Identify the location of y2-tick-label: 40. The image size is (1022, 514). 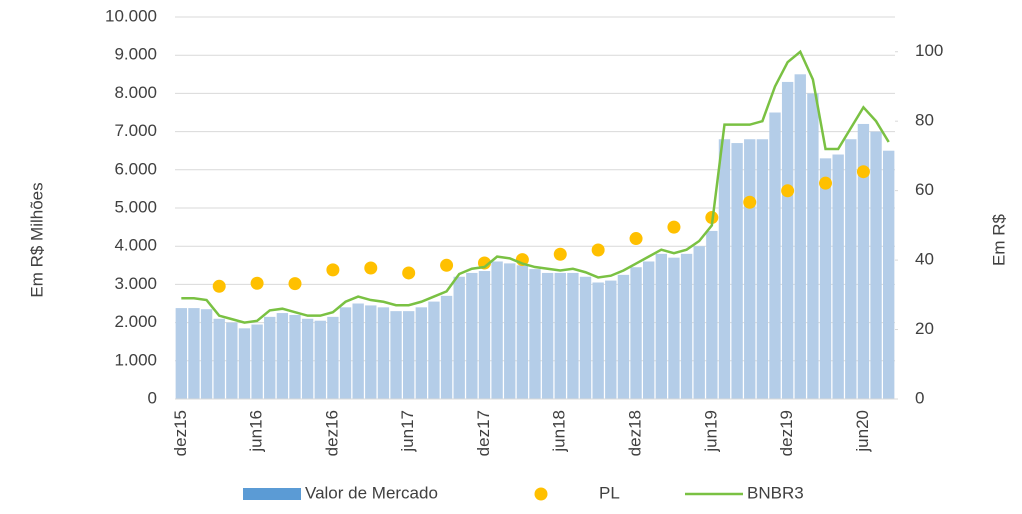
(924, 259).